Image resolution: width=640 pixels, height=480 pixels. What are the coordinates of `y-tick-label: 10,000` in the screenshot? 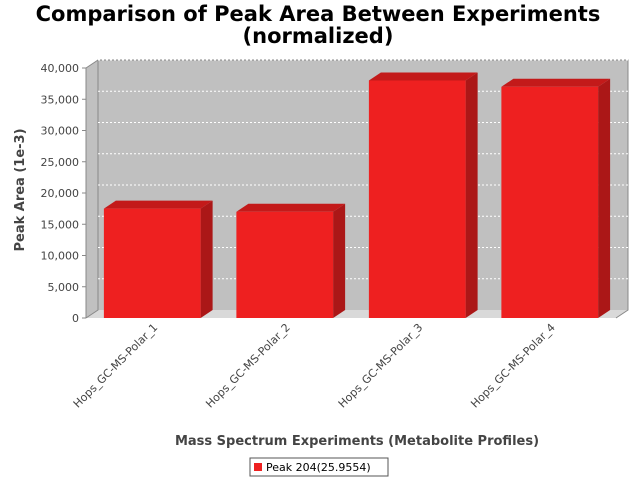 It's located at (60, 256).